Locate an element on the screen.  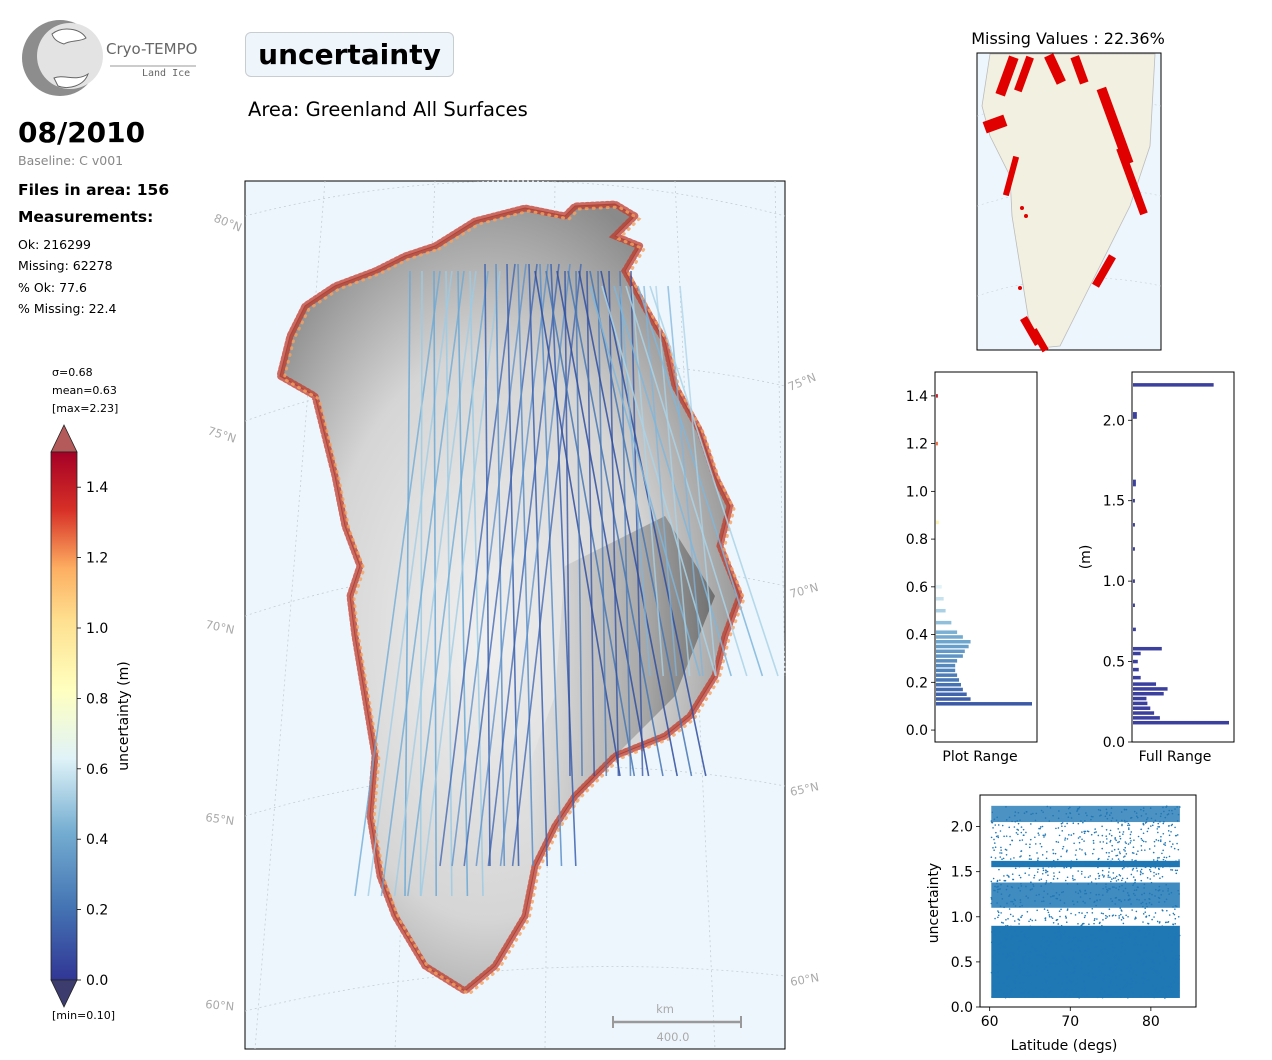
colorbar-label: uncertainty (m) is located at coordinates (124, 715).